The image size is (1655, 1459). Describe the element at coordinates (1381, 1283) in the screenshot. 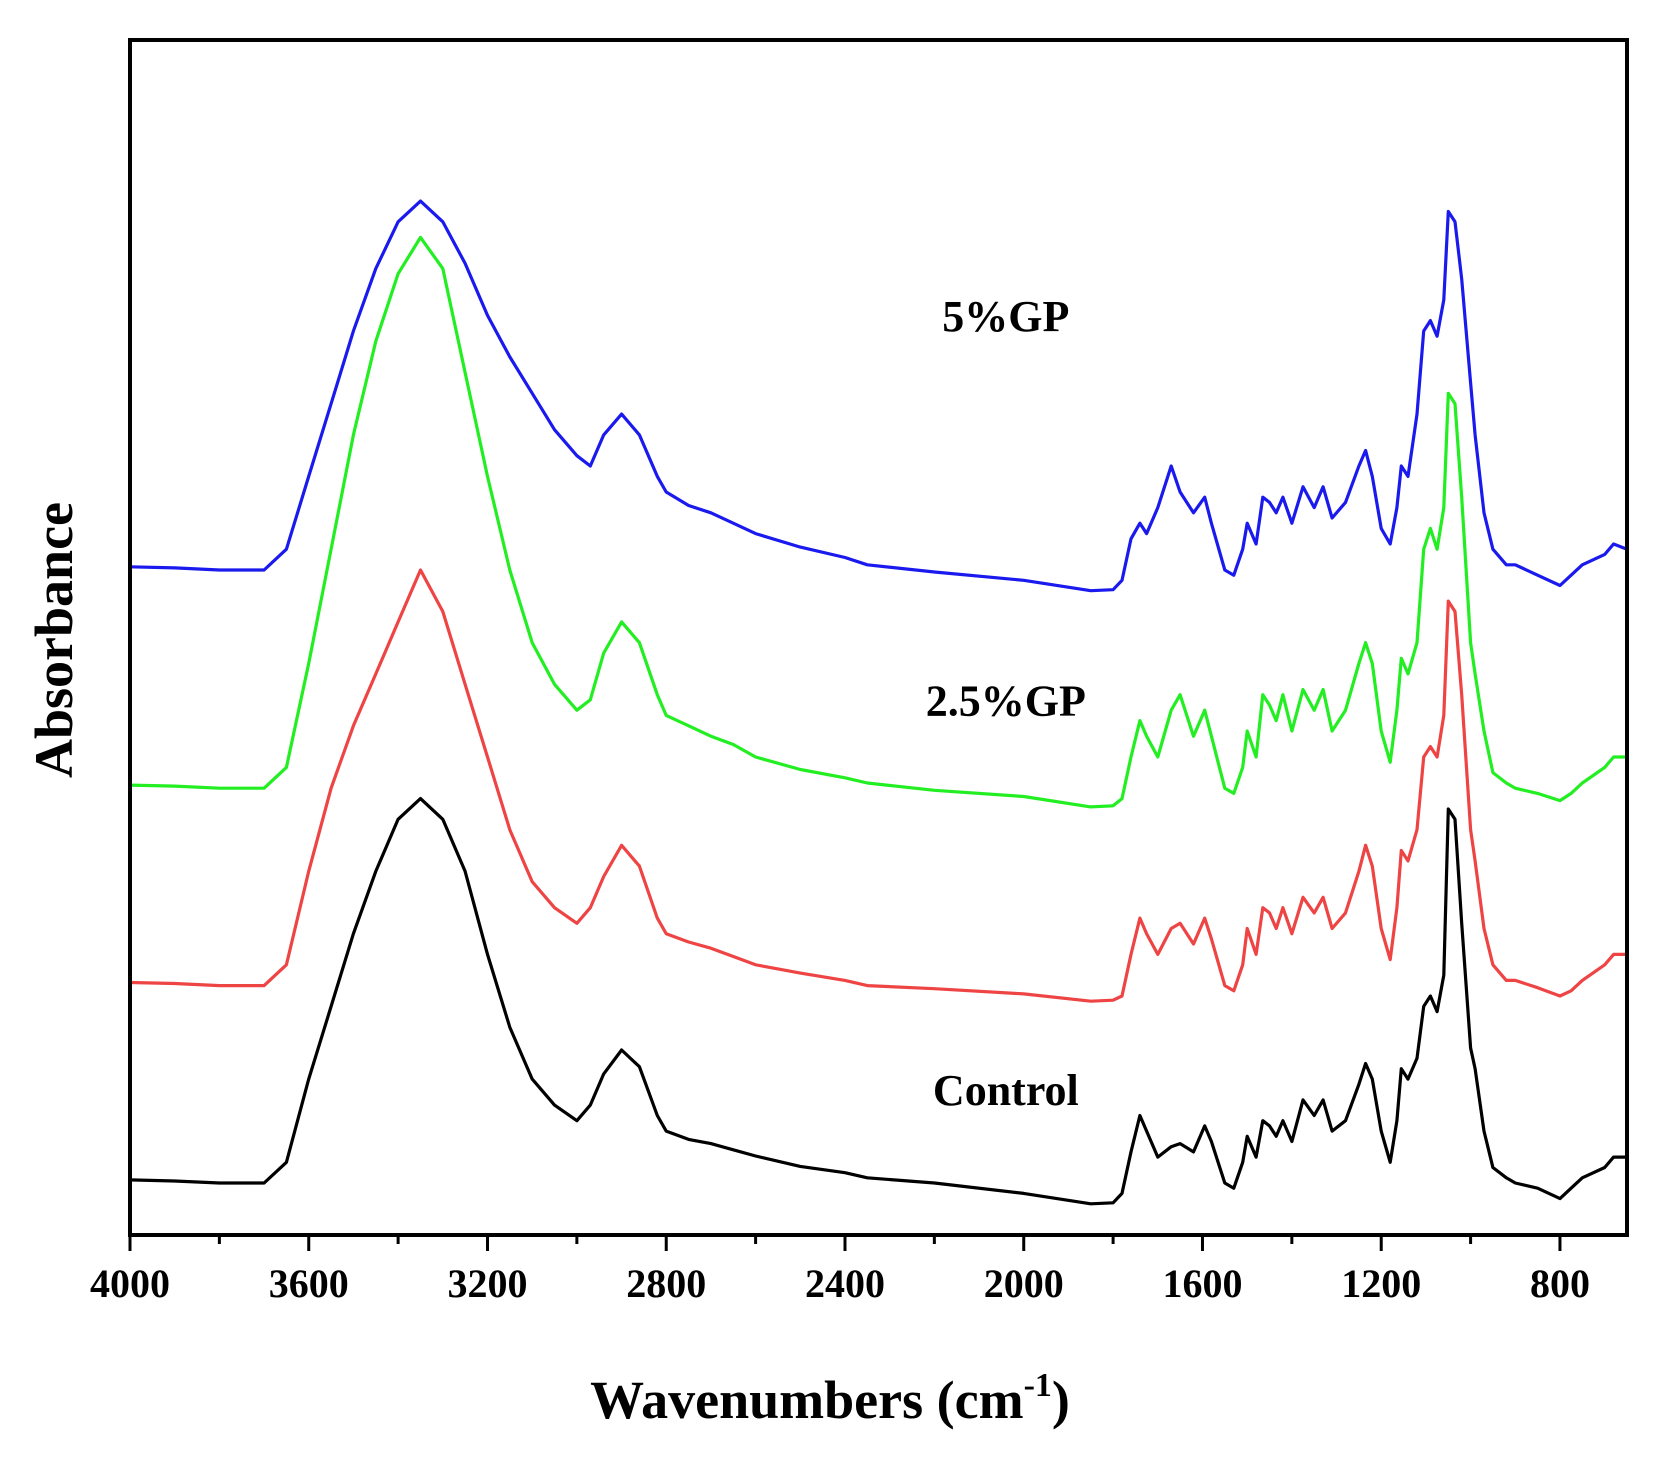

I see `x-tick-label: 1200` at that location.